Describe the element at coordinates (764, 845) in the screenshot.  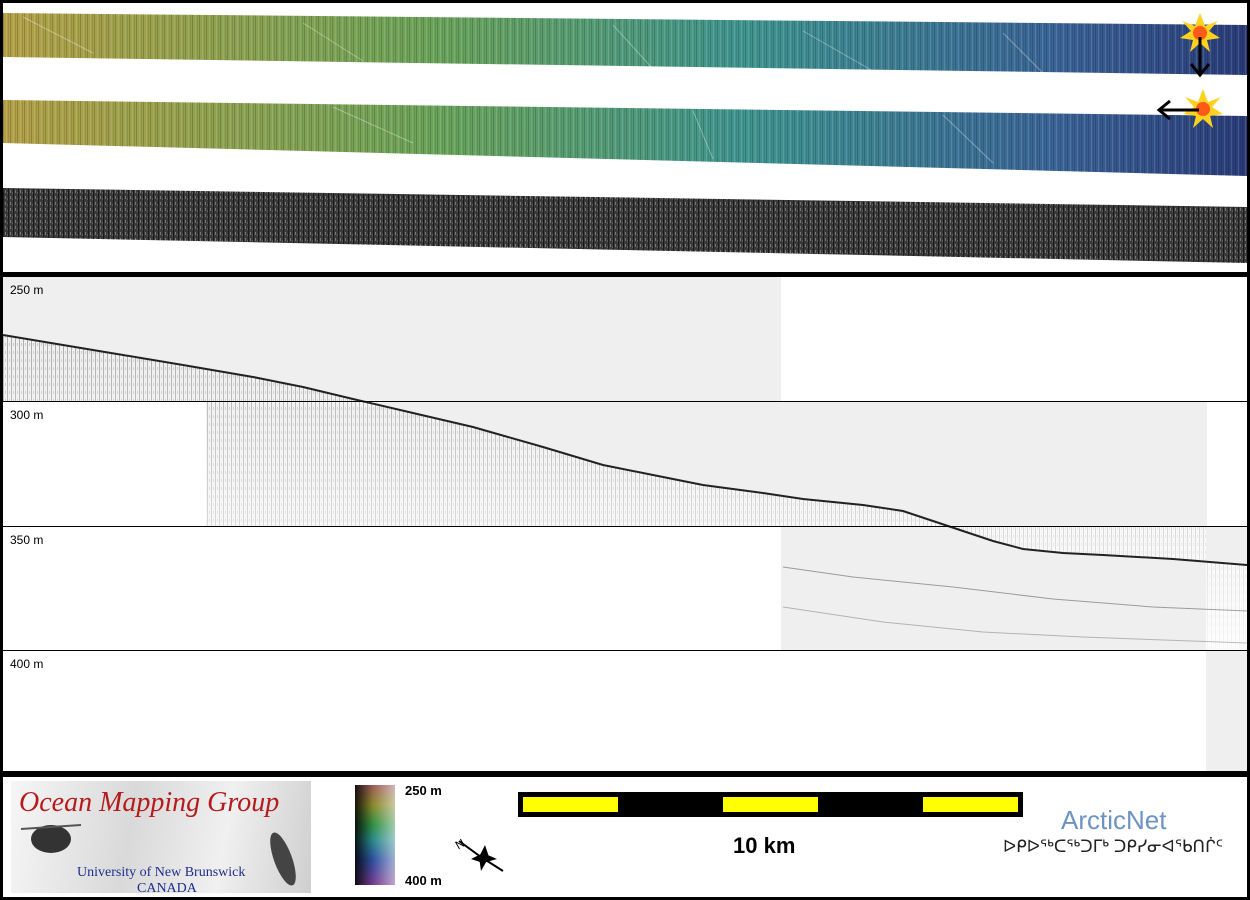
I see `scale-label: 10 km` at that location.